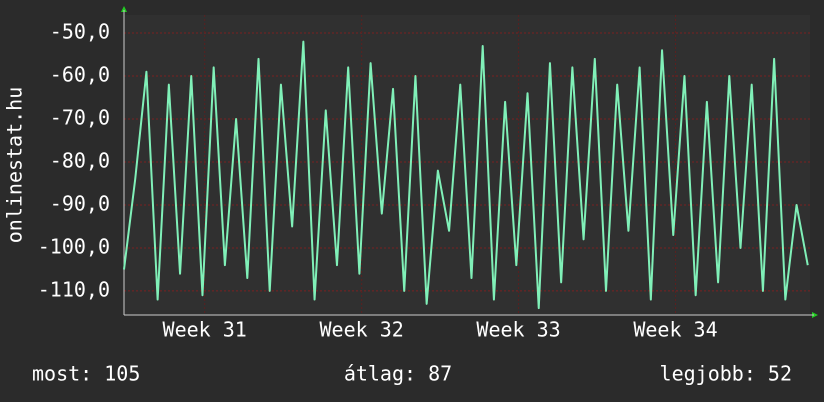 Image resolution: width=824 pixels, height=402 pixels. What do you see at coordinates (361, 330) in the screenshot?
I see `x-tick-label: Week 32` at bounding box center [361, 330].